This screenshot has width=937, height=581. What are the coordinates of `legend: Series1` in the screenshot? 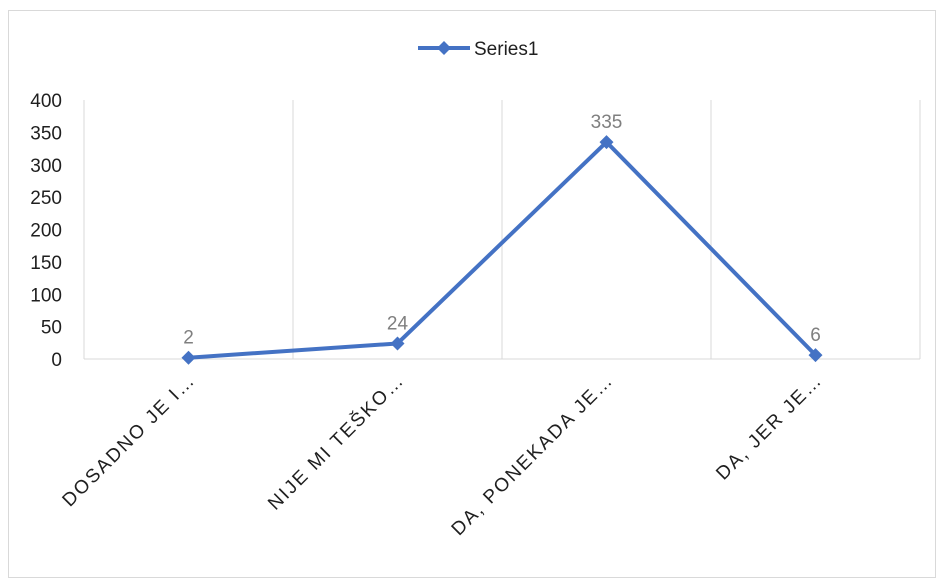 It's located at (478, 49).